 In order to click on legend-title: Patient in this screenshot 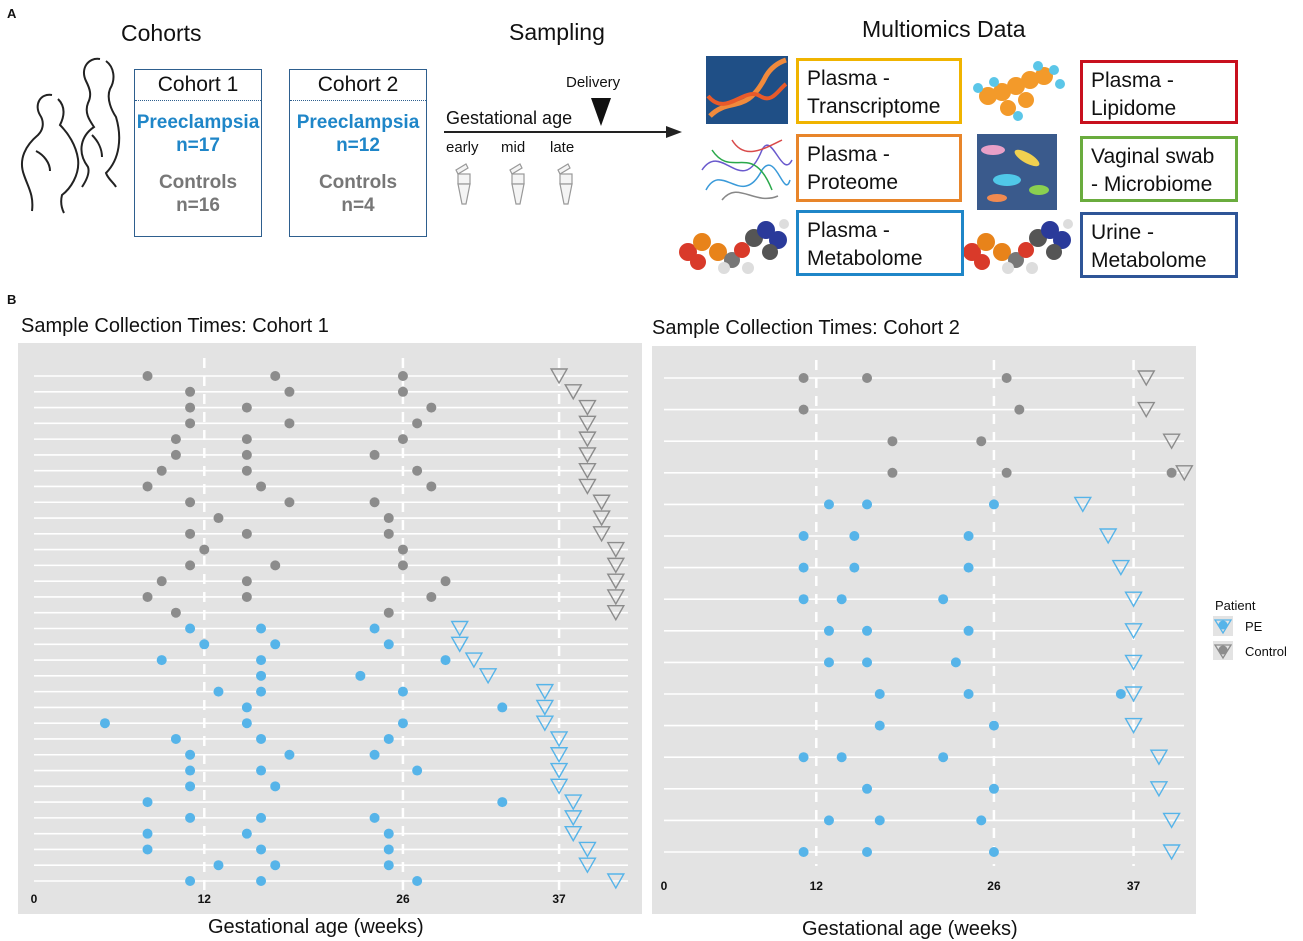, I will do `click(1235, 605)`.